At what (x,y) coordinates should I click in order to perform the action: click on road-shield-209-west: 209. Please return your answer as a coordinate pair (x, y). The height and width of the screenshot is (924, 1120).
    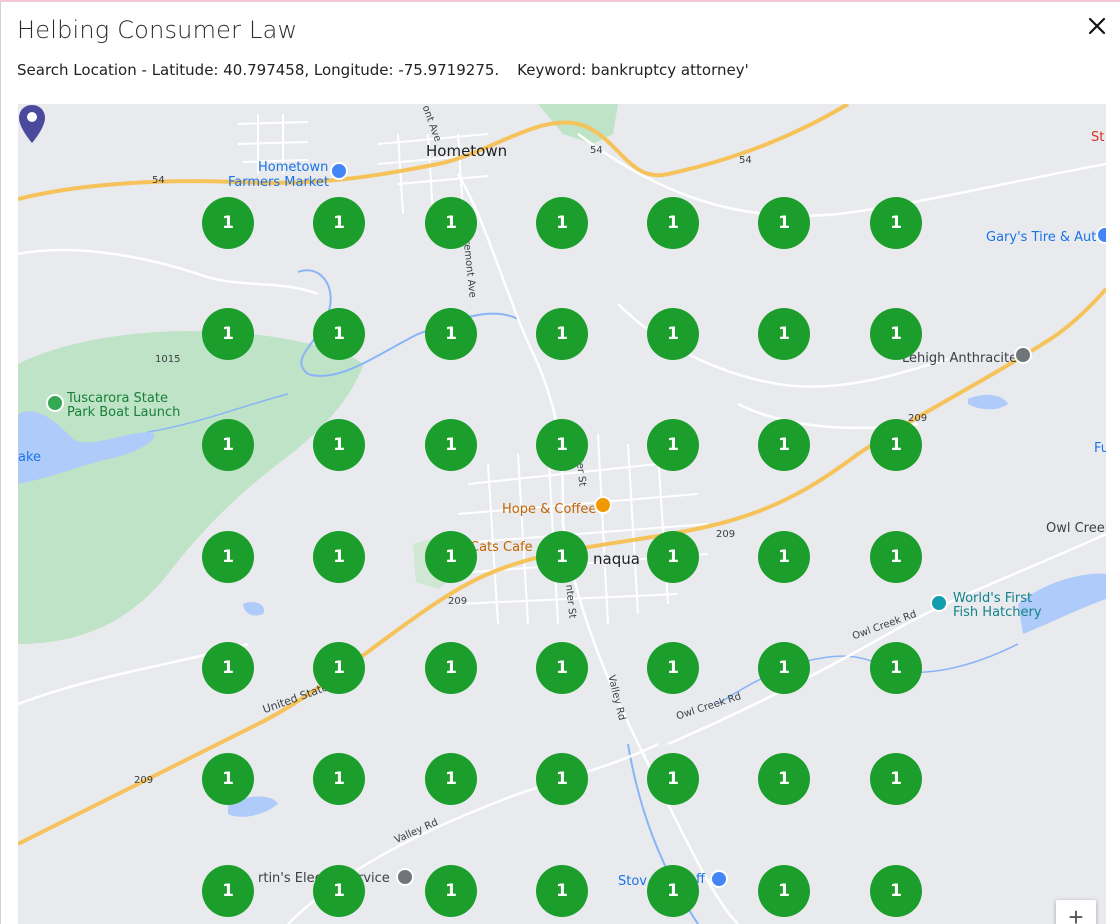
    Looking at the image, I should click on (144, 780).